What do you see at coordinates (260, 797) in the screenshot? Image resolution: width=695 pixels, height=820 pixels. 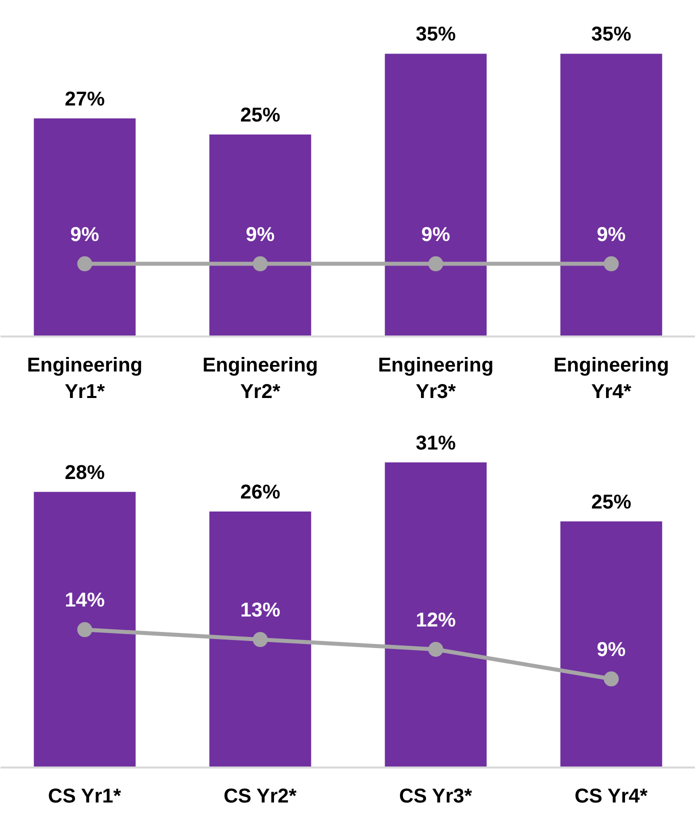 I see `x-tick-label: CS Yr2*` at bounding box center [260, 797].